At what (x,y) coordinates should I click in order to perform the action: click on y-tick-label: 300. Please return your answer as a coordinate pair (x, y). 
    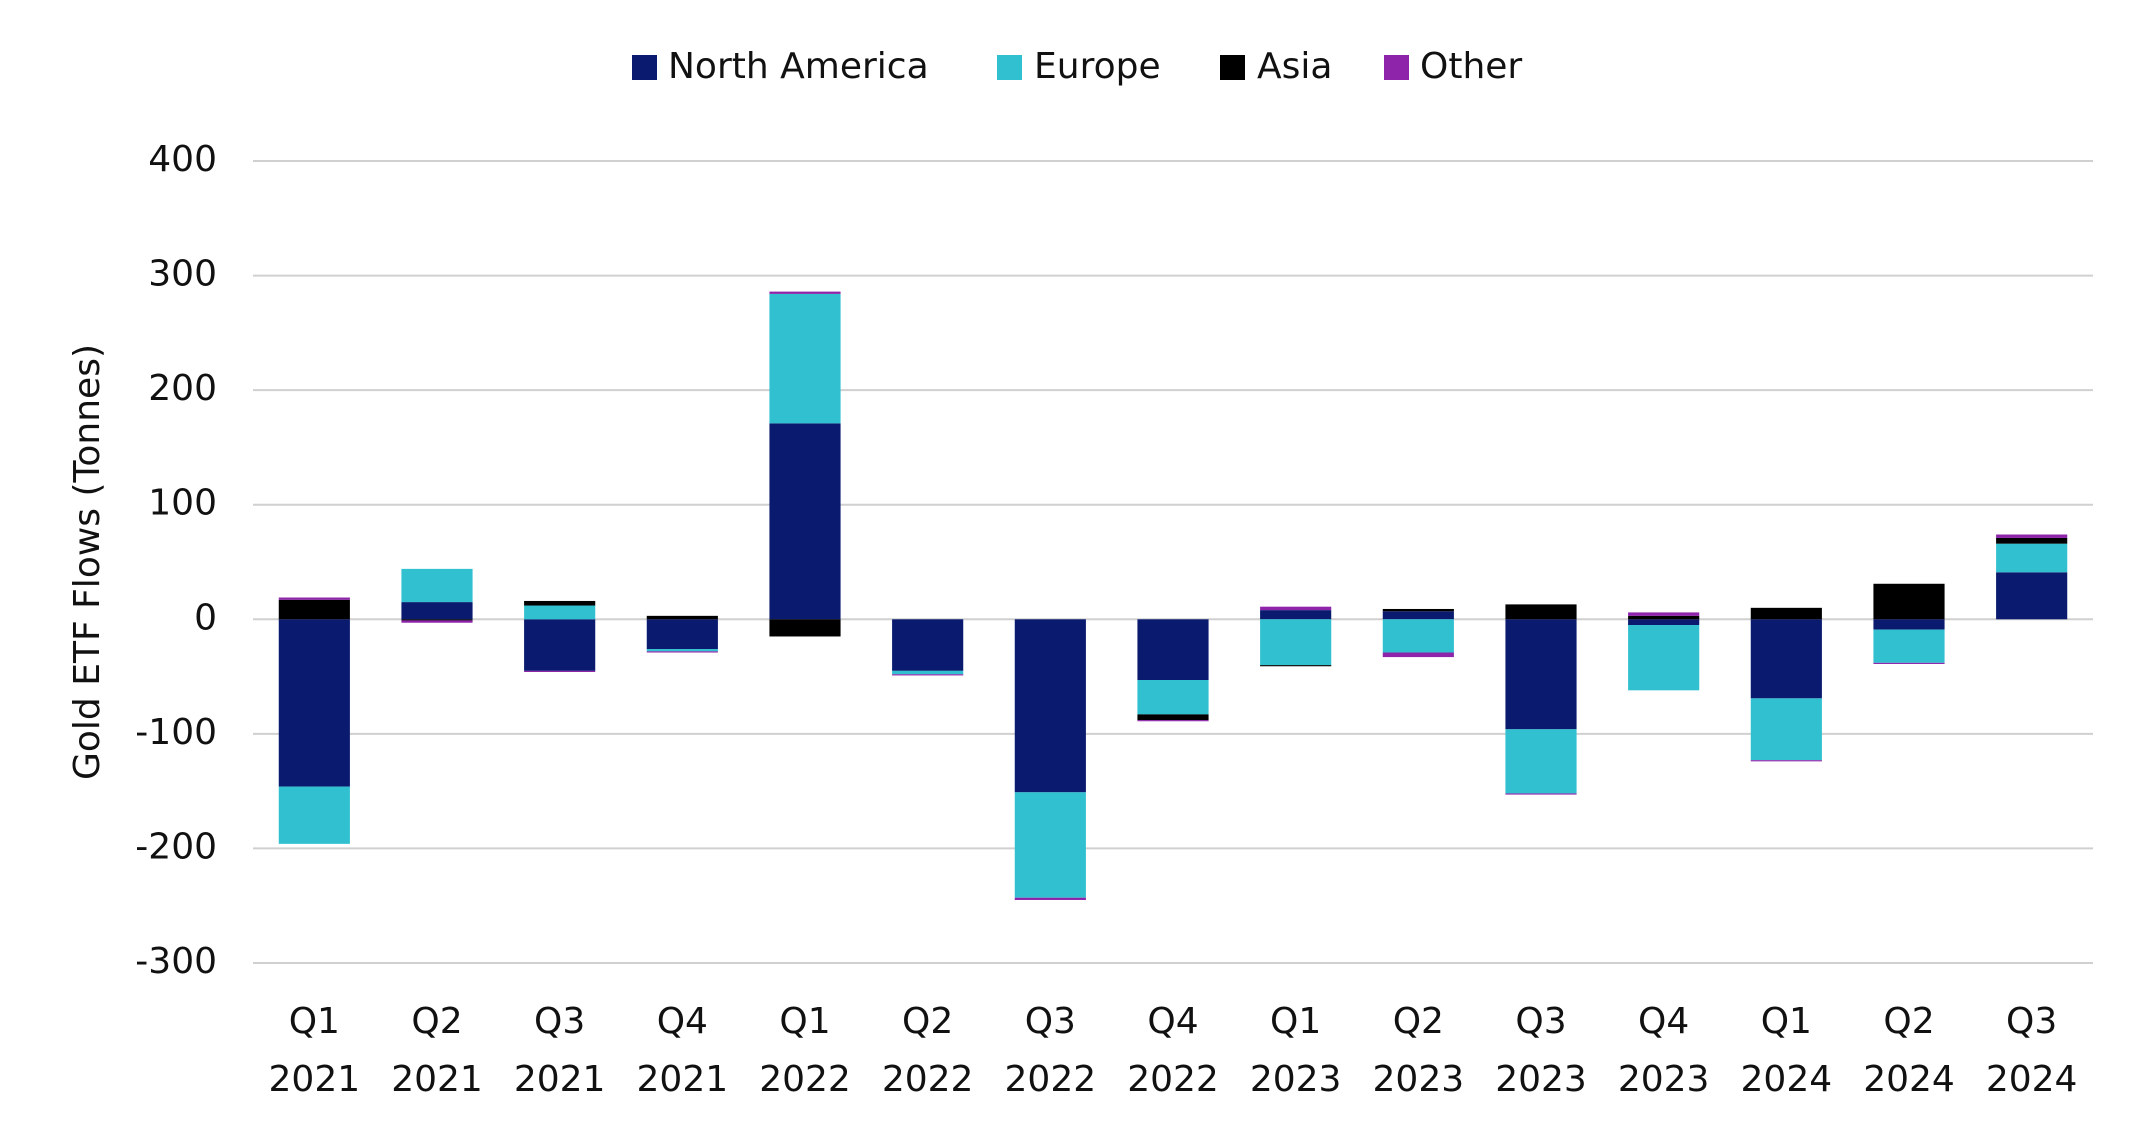
    Looking at the image, I should click on (182, 274).